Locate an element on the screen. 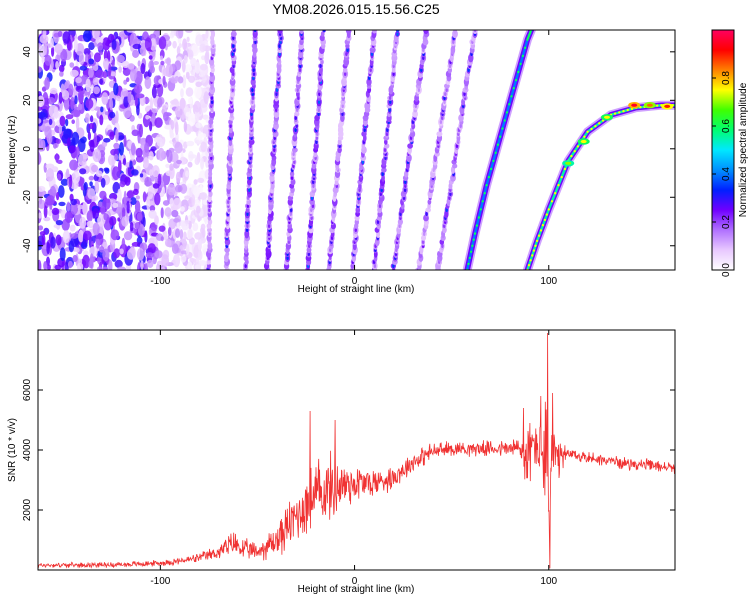 This screenshot has width=750, height=600. spectrogram-noise-field is located at coordinates (125, 150).